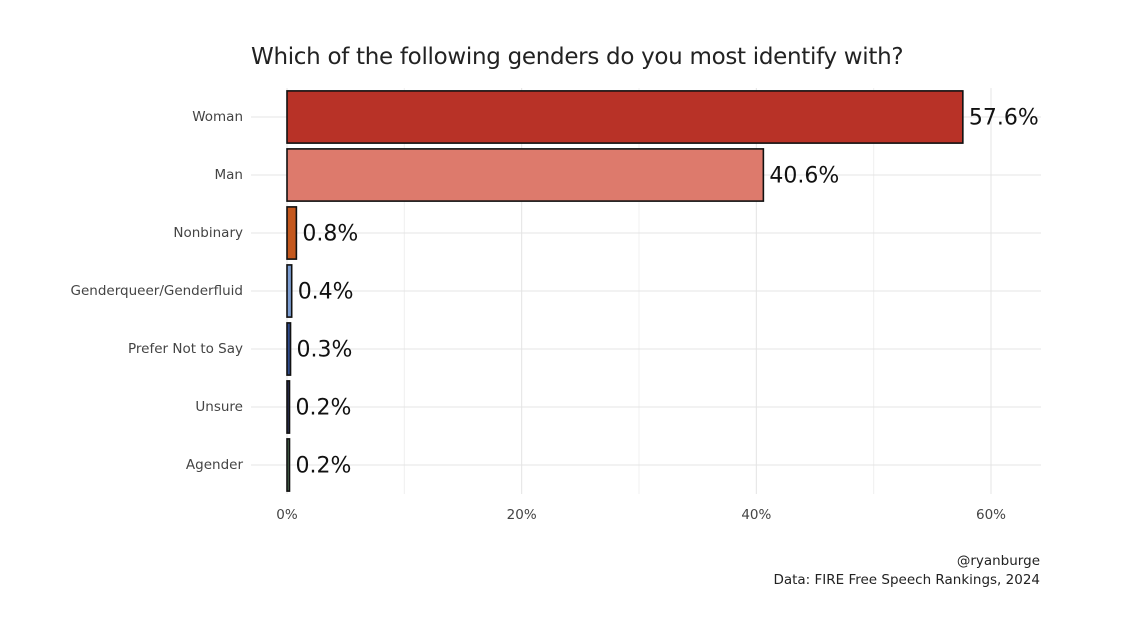  I want to click on data-label: 40.6%, so click(804, 176).